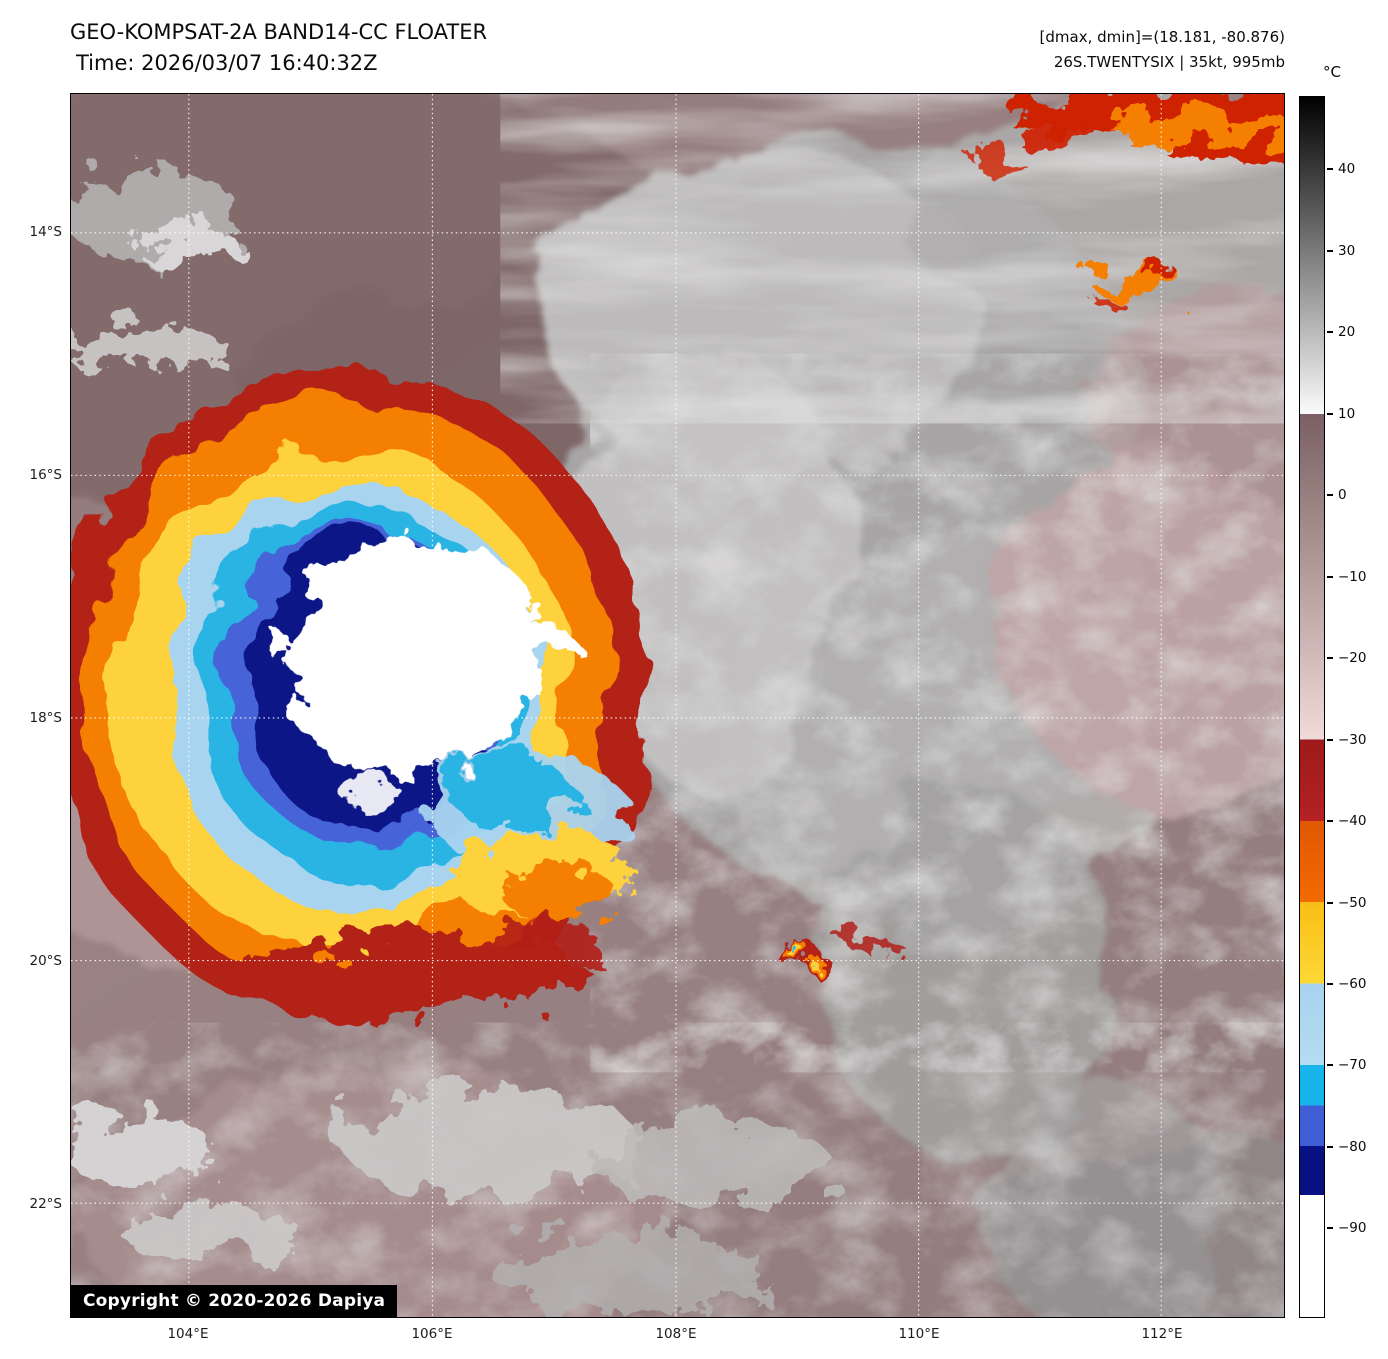  I want to click on colorbar-tick: −10, so click(1347, 577).